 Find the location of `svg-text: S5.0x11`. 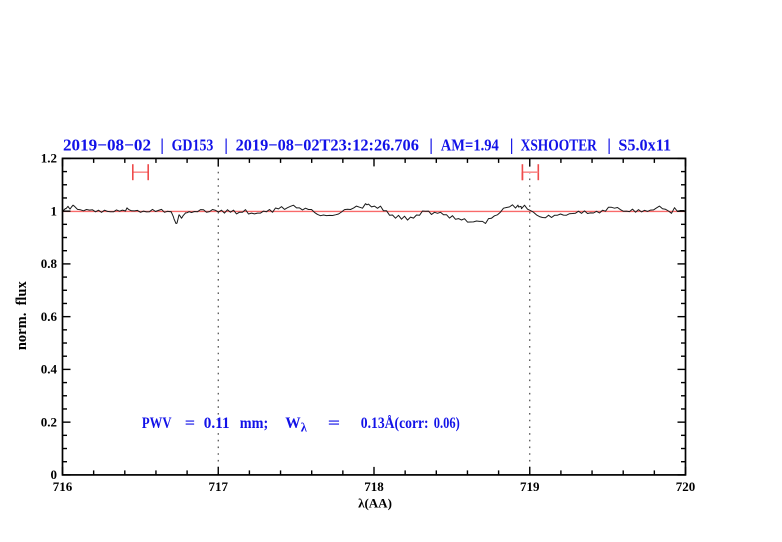

svg-text: S5.0x11 is located at coordinates (644, 145).